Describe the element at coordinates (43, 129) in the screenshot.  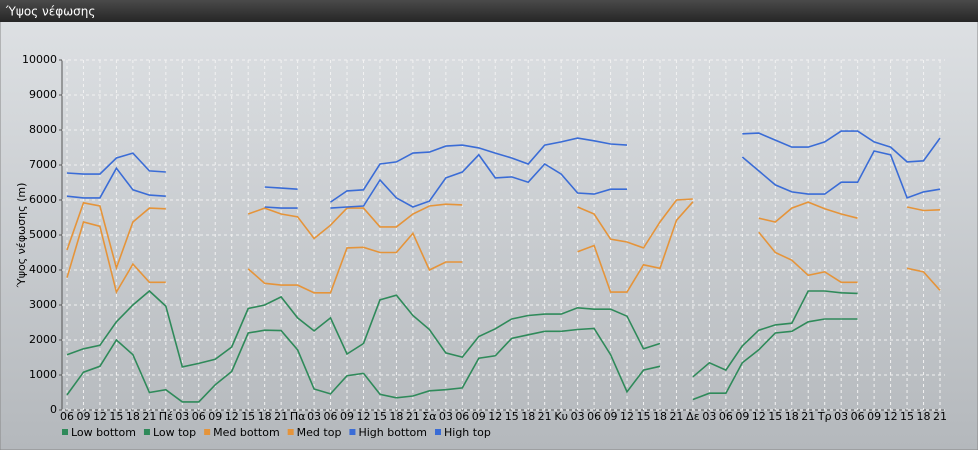
I see `y-tick-label: 8000` at that location.